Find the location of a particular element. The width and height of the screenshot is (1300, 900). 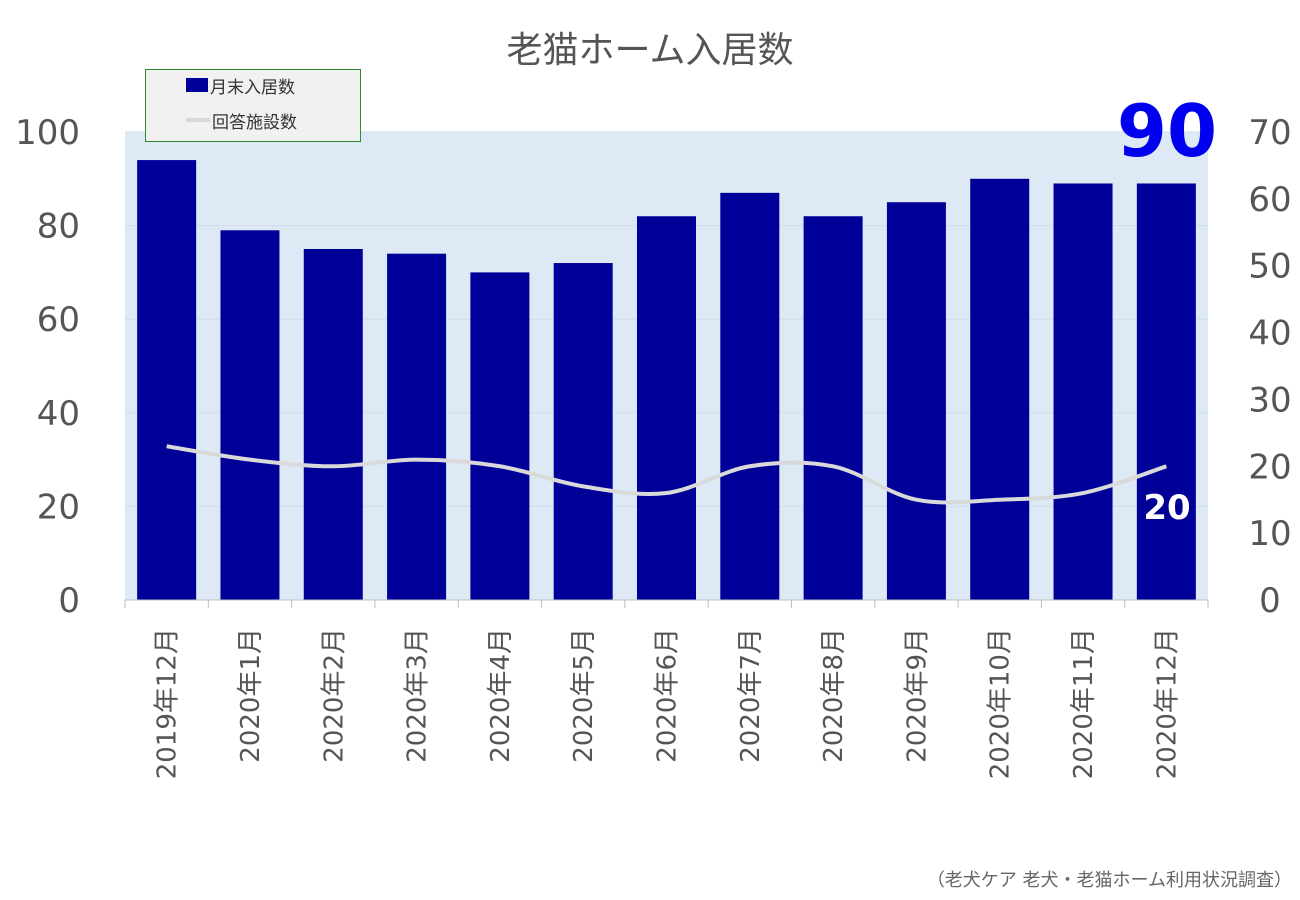

right-tick-label: 10 is located at coordinates (1269, 534).